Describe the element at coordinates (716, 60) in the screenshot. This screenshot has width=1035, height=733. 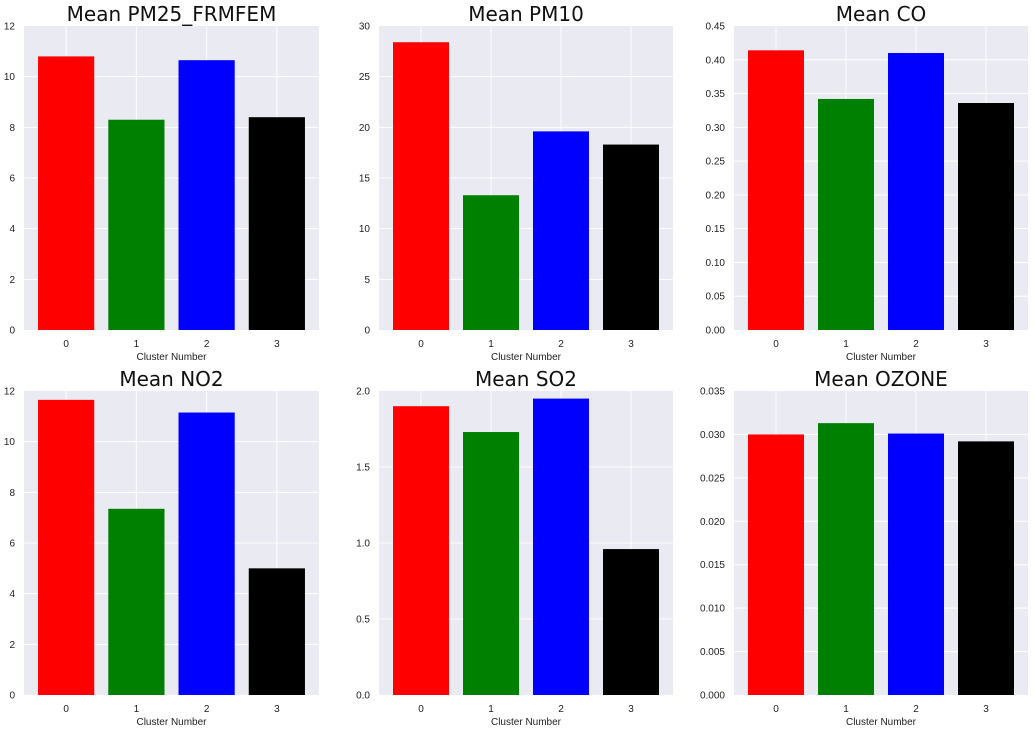
I see `y-tick-label: 0.40` at that location.